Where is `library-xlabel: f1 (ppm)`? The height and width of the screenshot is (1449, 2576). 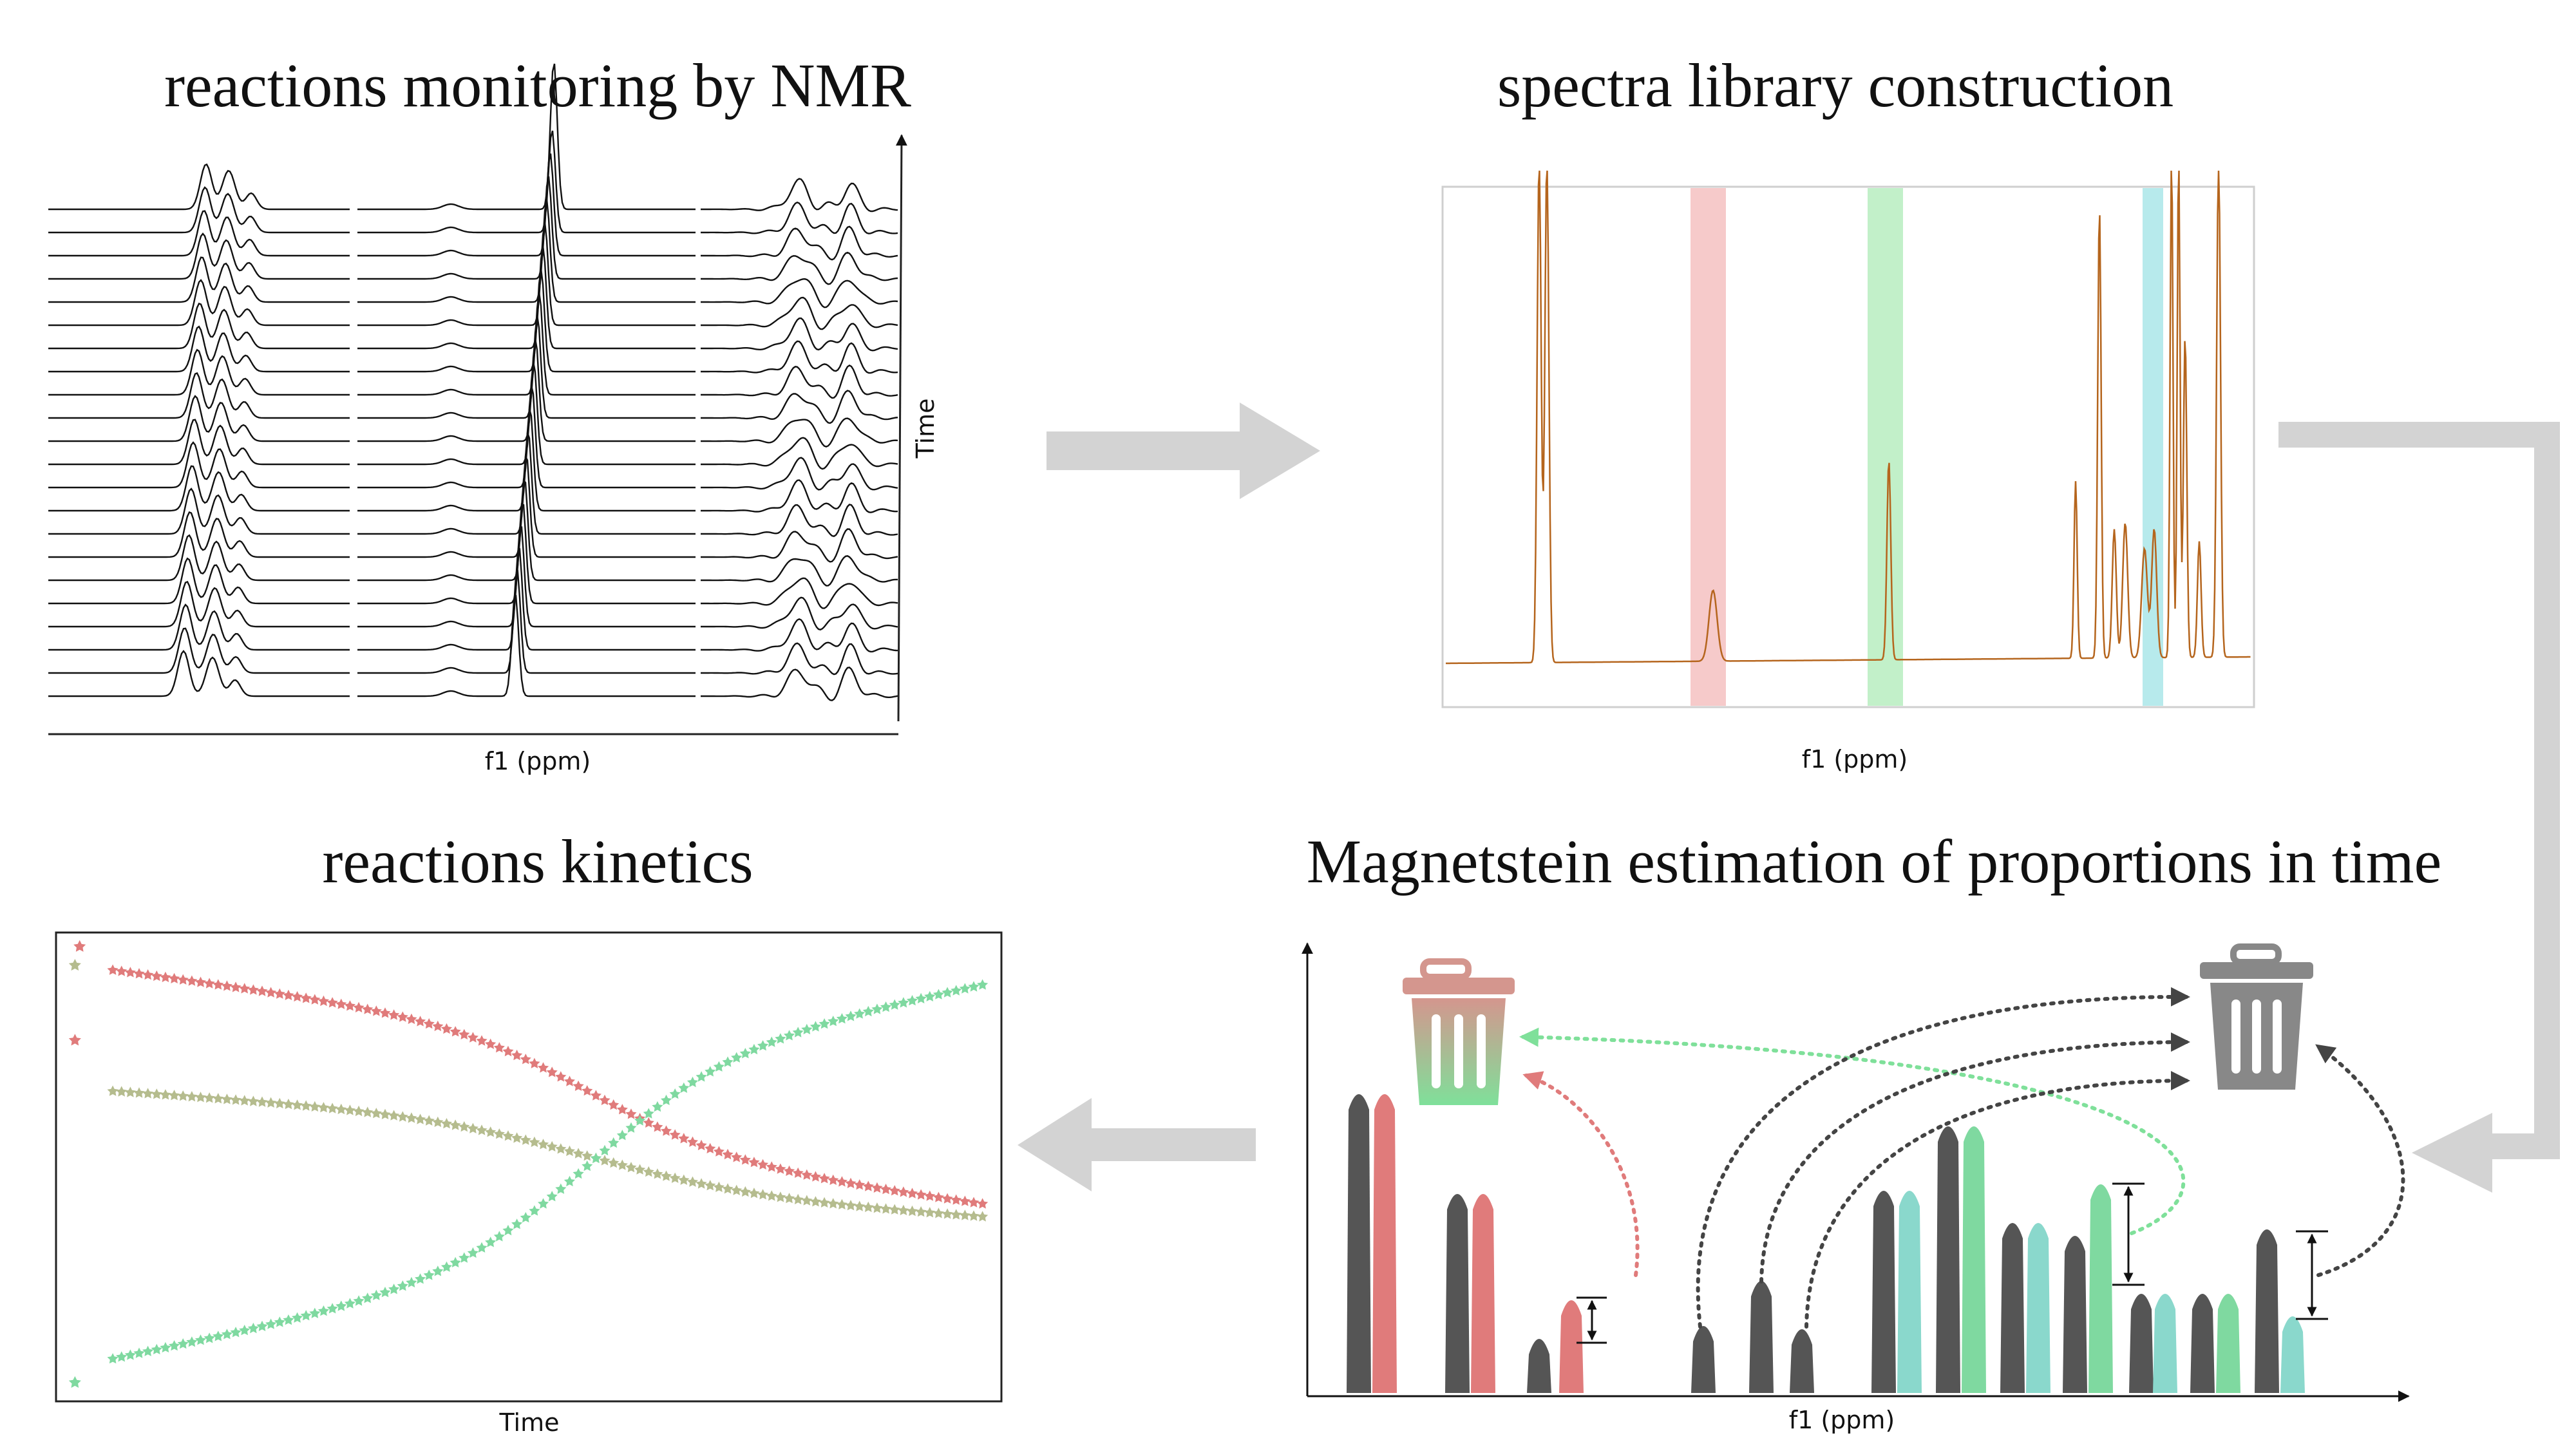 library-xlabel: f1 (ppm) is located at coordinates (1855, 759).